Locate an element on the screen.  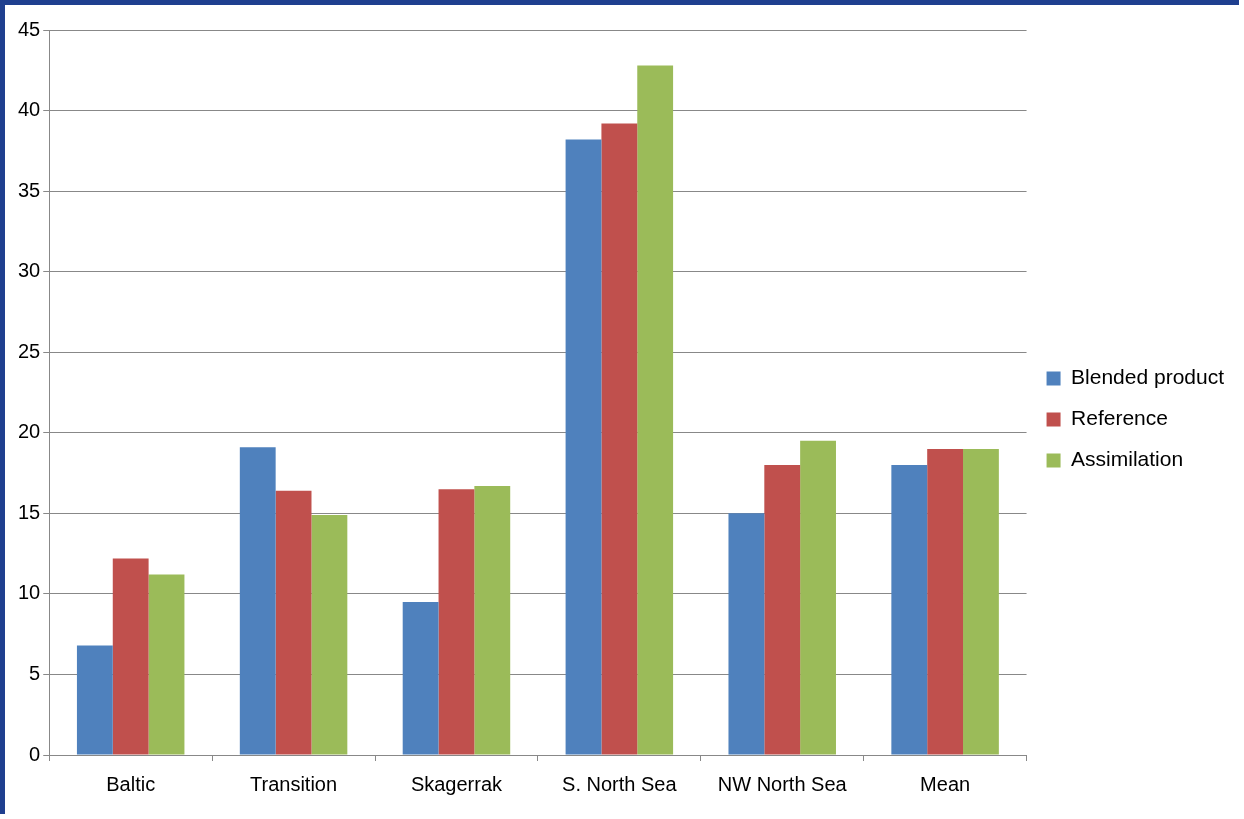
y-tick-label: 40 is located at coordinates (29, 109).